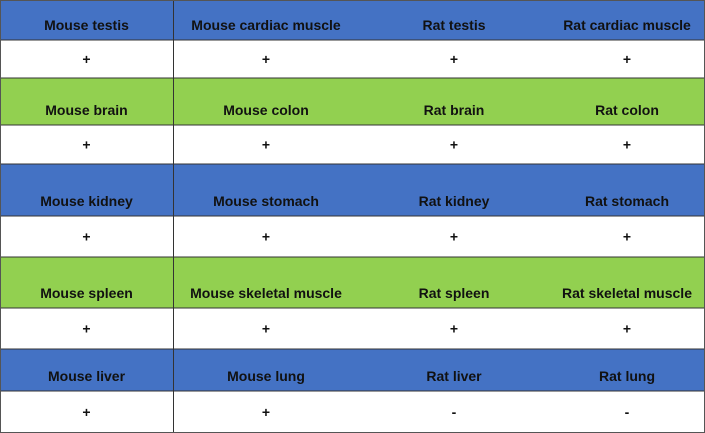 This screenshot has height=433, width=705. Describe the element at coordinates (266, 376) in the screenshot. I see `header-cell: Mouse lung` at that location.